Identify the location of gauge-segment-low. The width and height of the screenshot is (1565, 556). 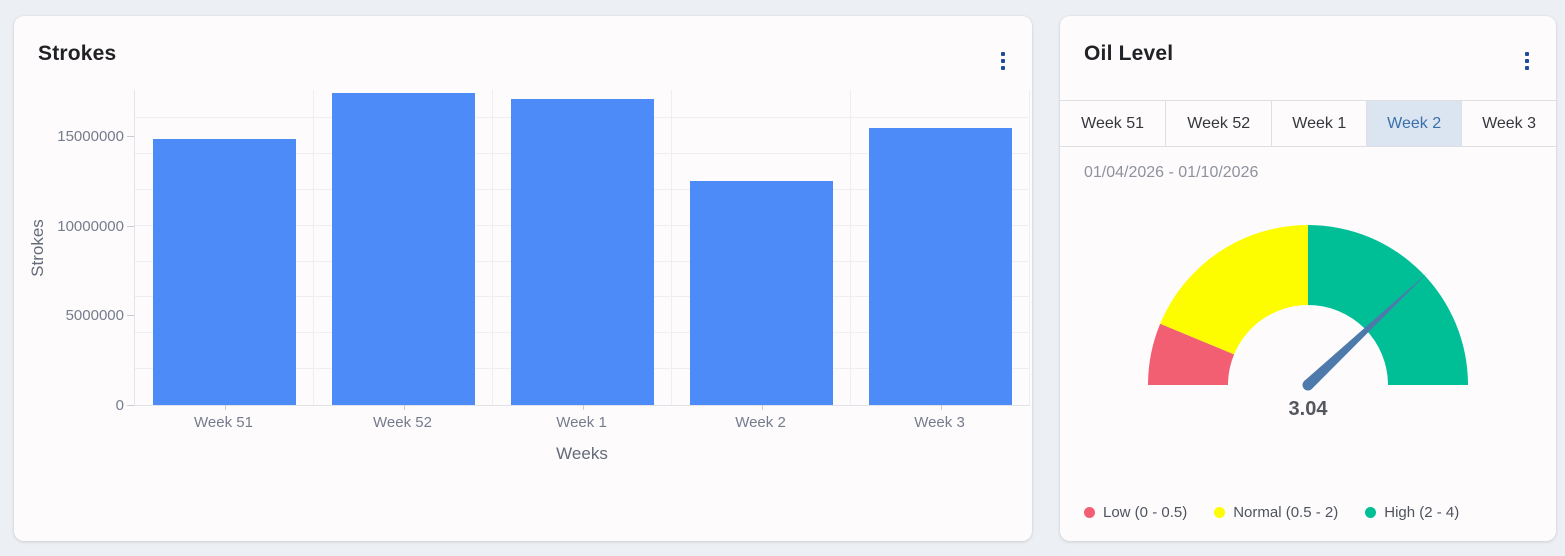
(1191, 354).